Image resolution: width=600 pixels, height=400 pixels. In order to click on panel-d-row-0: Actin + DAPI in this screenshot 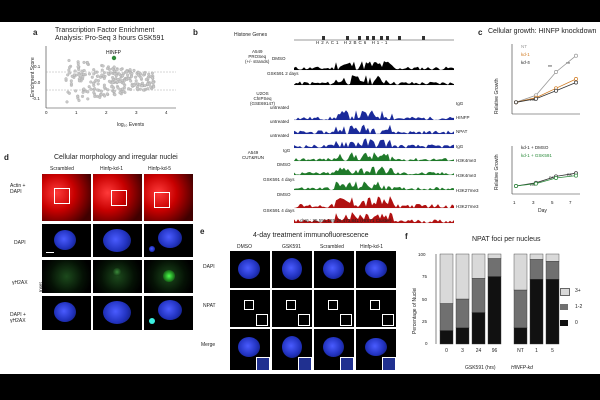, I will do `click(18, 189)`.